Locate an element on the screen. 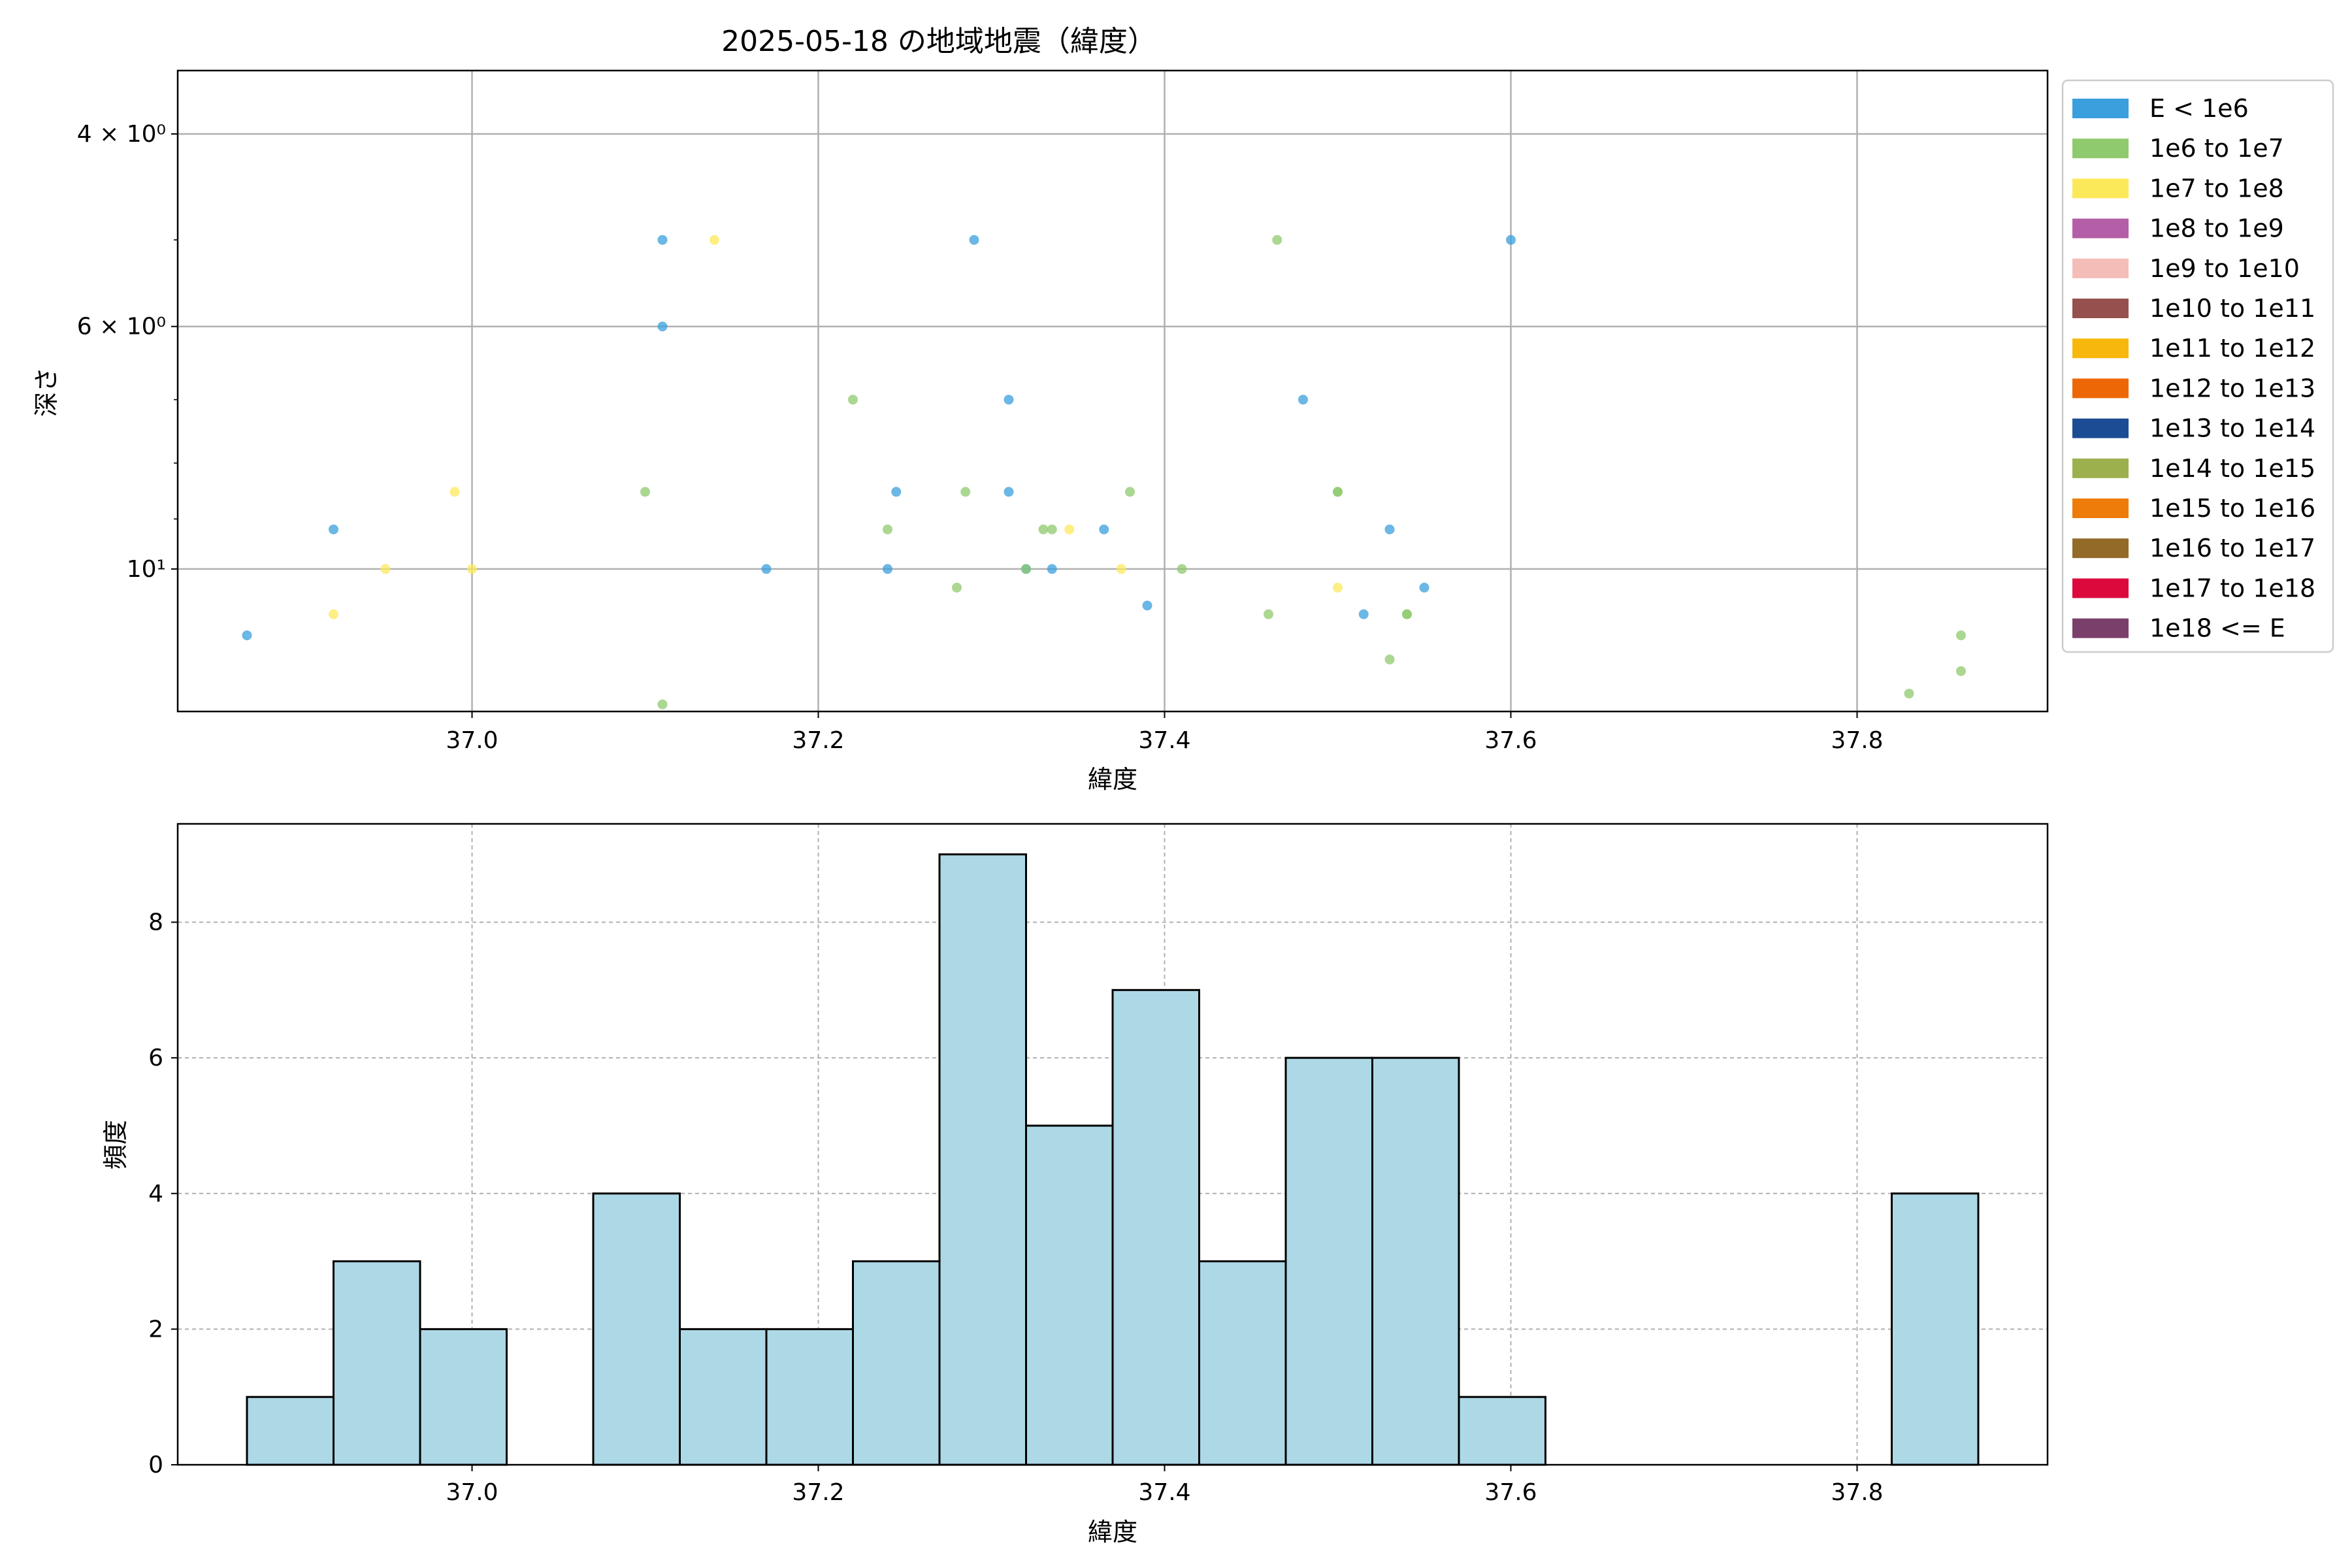 This screenshot has height=1568, width=2352. scatter-y-tick-label: 4 × 10⁰ is located at coordinates (121, 134).